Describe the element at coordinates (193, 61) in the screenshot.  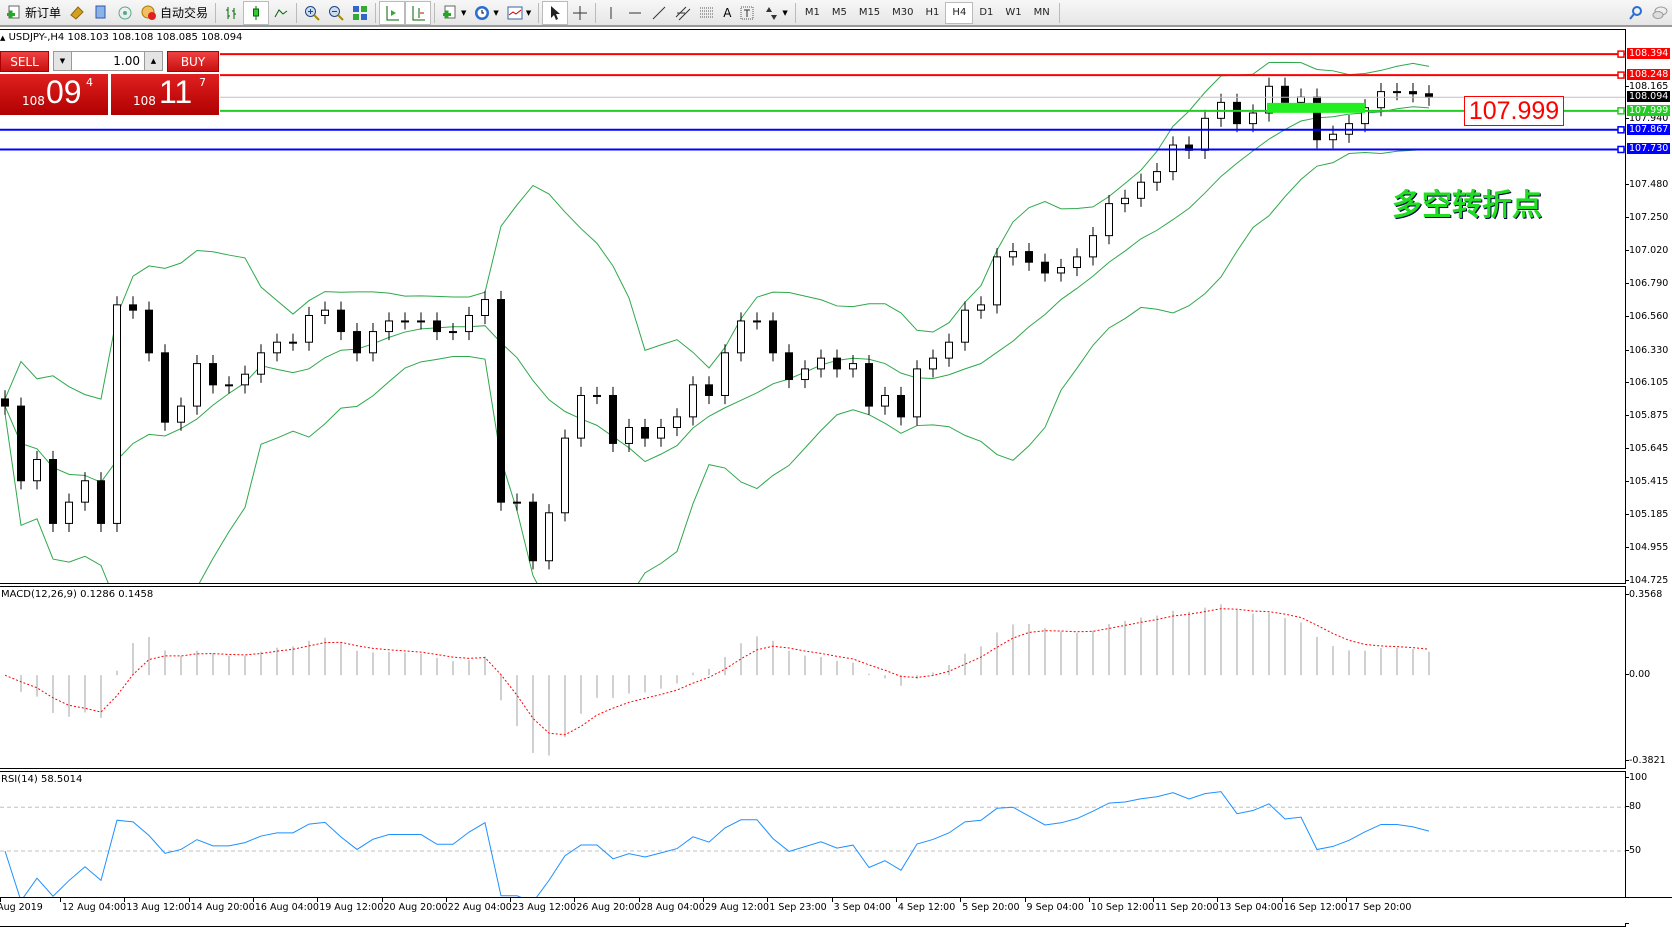
I see `buy-button: BUY` at that location.